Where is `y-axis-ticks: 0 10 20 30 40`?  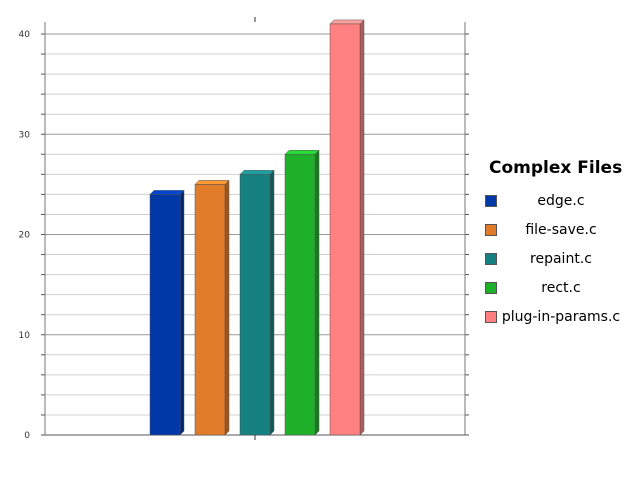
y-axis-ticks: 0 10 20 30 40 is located at coordinates (25, 235).